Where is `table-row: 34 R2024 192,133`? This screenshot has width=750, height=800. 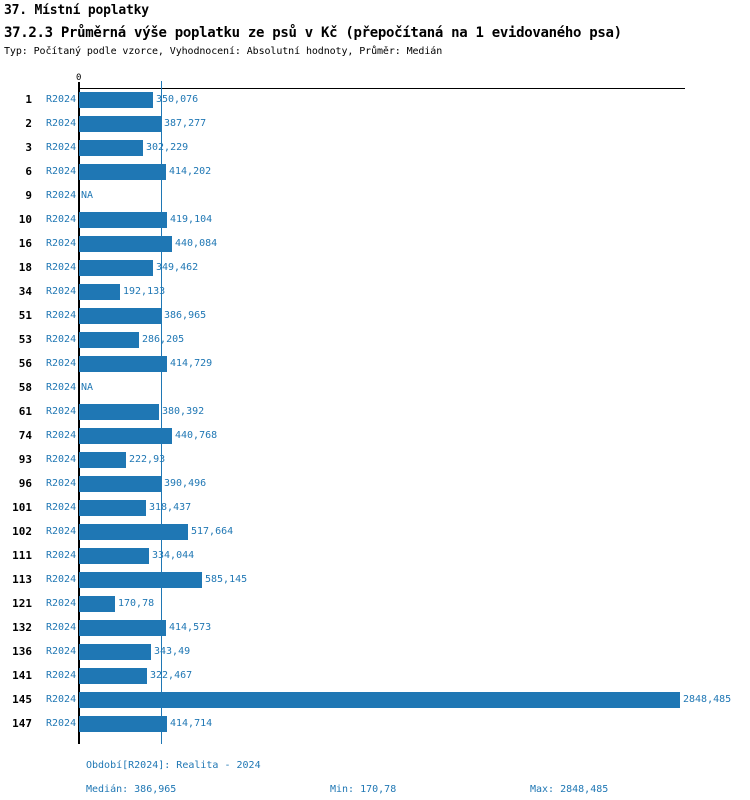
table-row: 34 R2024 192,133 is located at coordinates (375, 292).